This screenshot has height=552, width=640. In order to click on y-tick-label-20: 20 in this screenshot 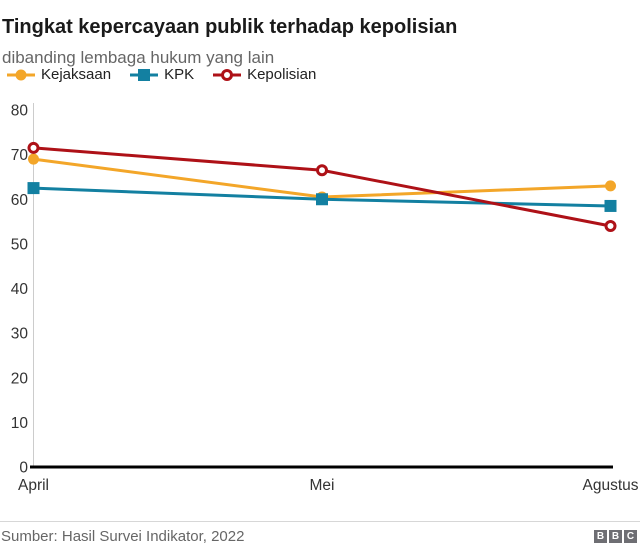, I will do `click(20, 378)`.